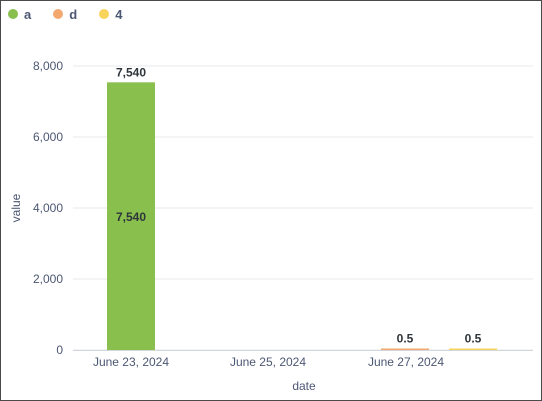 The image size is (542, 401). What do you see at coordinates (19, 14) in the screenshot?
I see `legend-item-a: a` at bounding box center [19, 14].